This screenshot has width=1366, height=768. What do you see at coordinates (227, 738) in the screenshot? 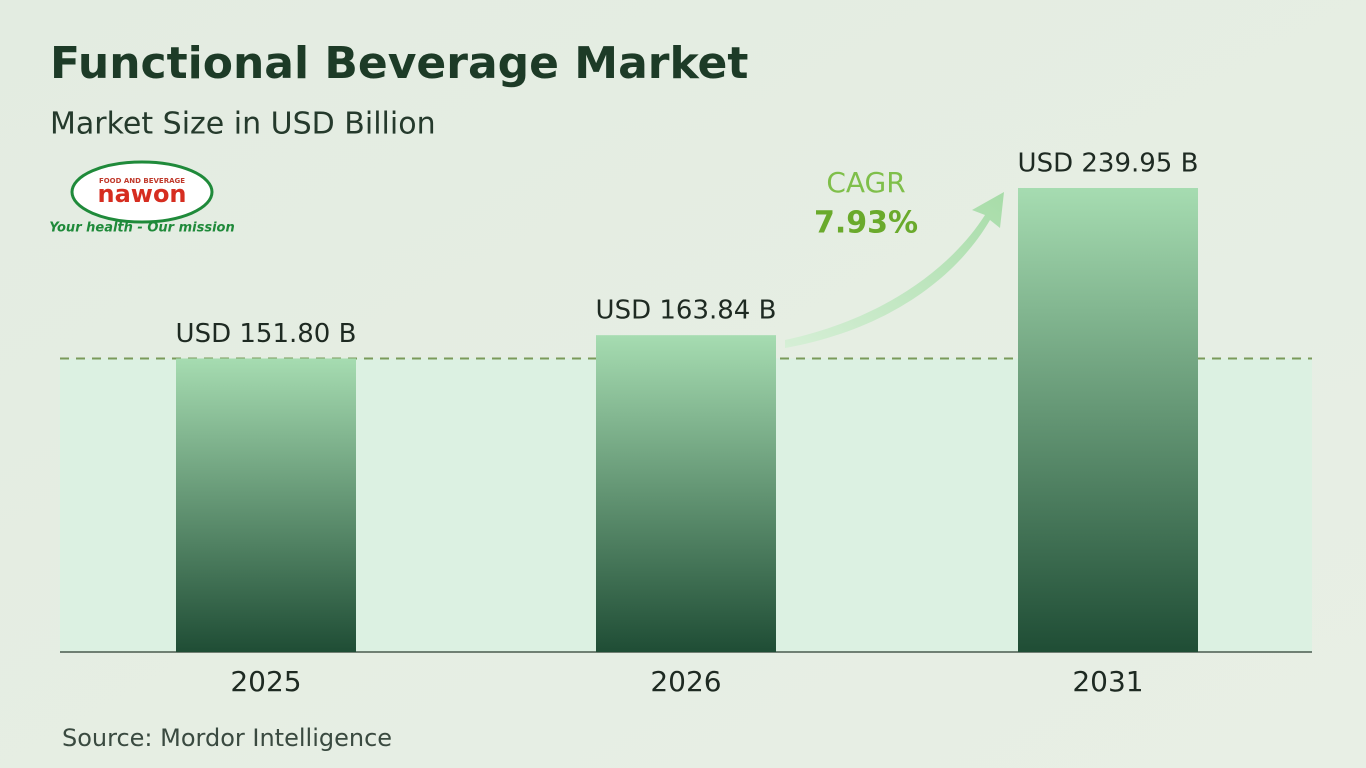
I see `source: Source: Mordor Intelligence` at bounding box center [227, 738].